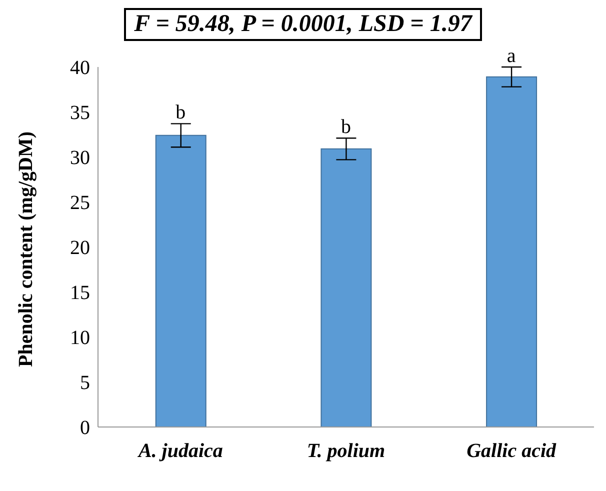 This screenshot has height=491, width=606. I want to click on y-tick-label: 5, so click(85, 383).